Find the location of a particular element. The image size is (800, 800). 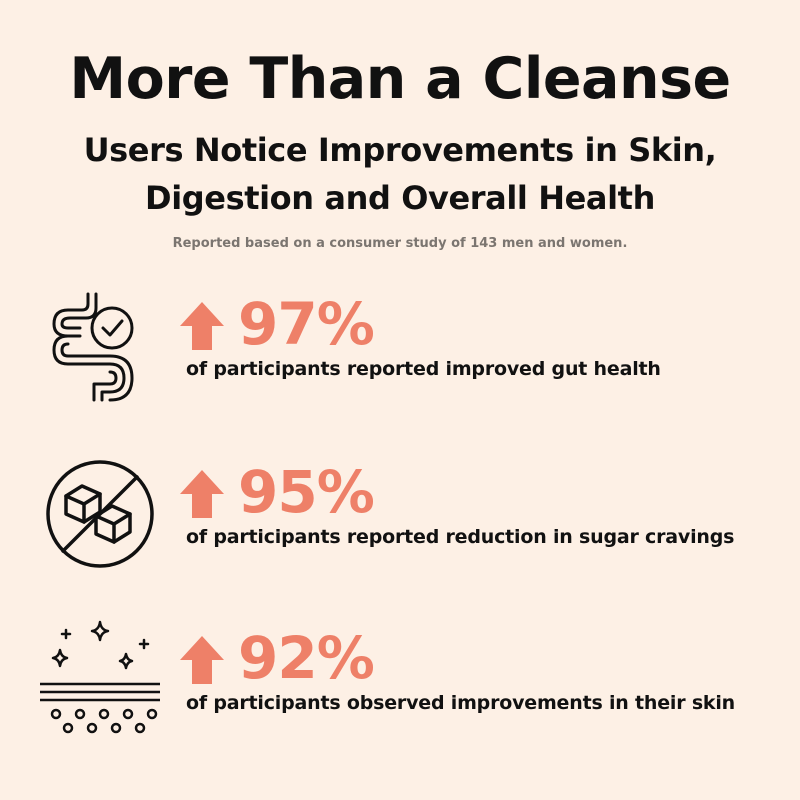

no-sugar-icon is located at coordinates (100, 514).